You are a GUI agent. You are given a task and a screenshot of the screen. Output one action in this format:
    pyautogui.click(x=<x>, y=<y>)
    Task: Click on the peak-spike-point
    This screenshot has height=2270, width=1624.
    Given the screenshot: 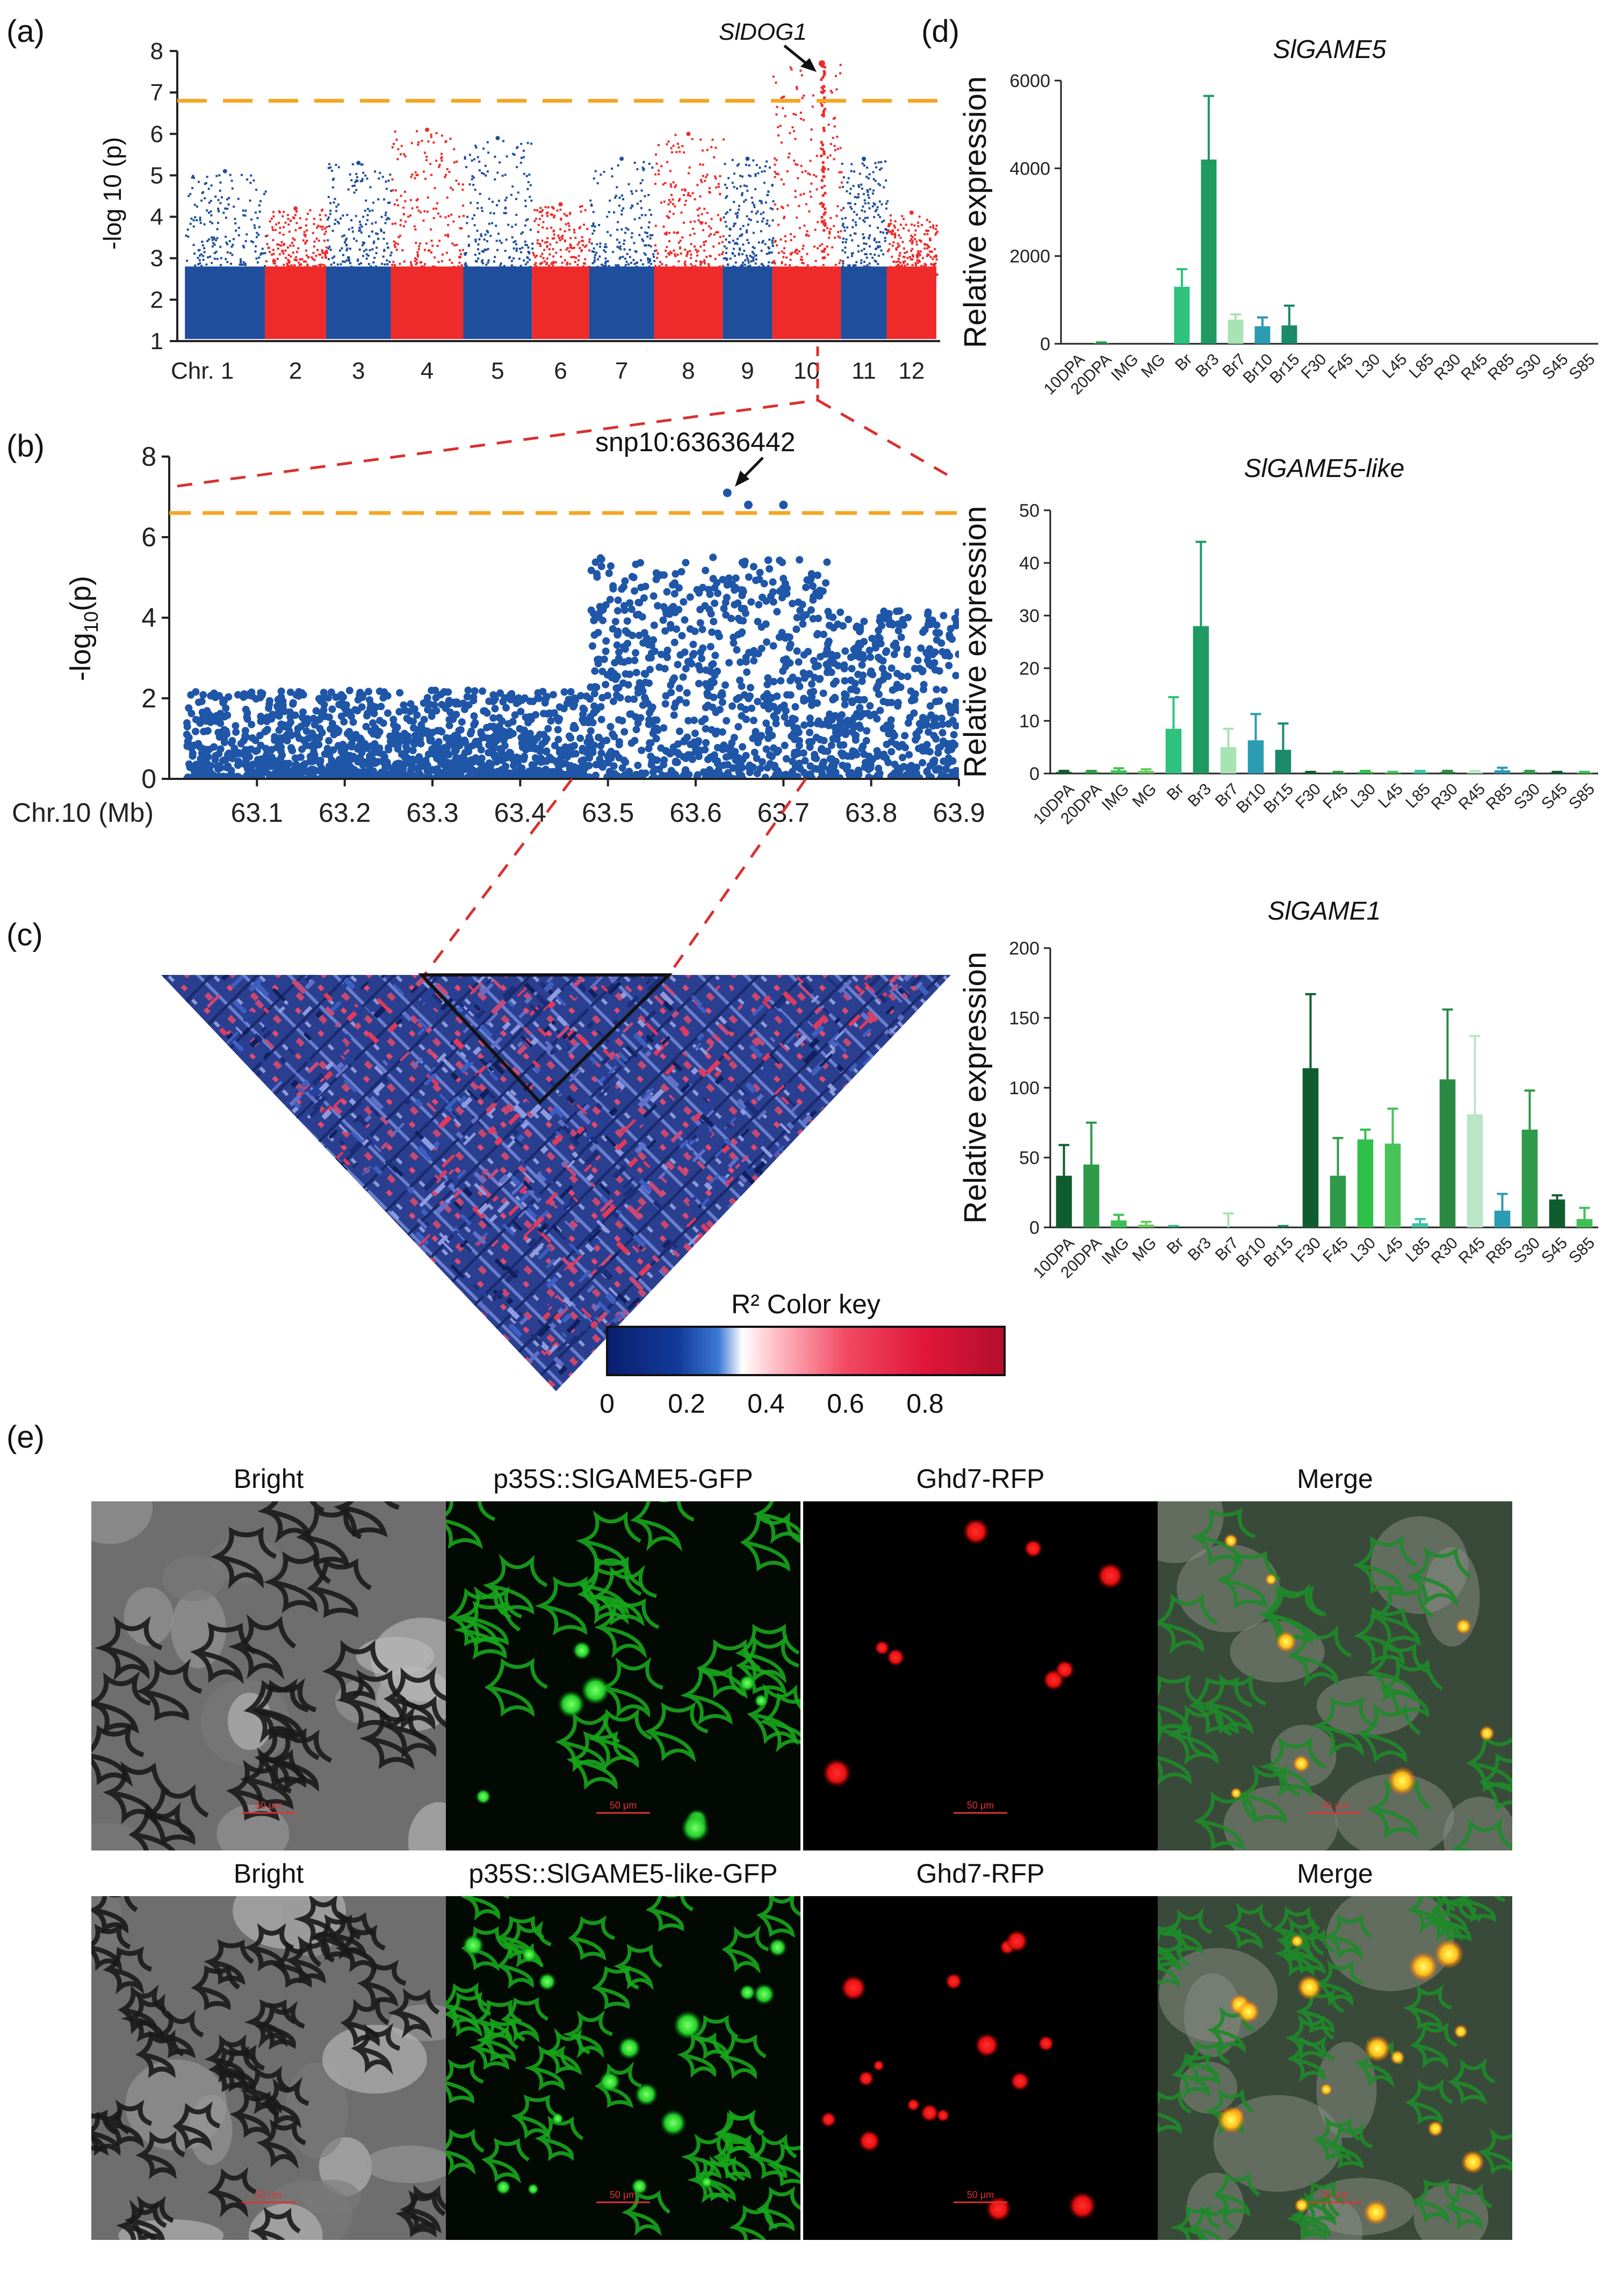 What is the action you would take?
    pyautogui.click(x=824, y=116)
    